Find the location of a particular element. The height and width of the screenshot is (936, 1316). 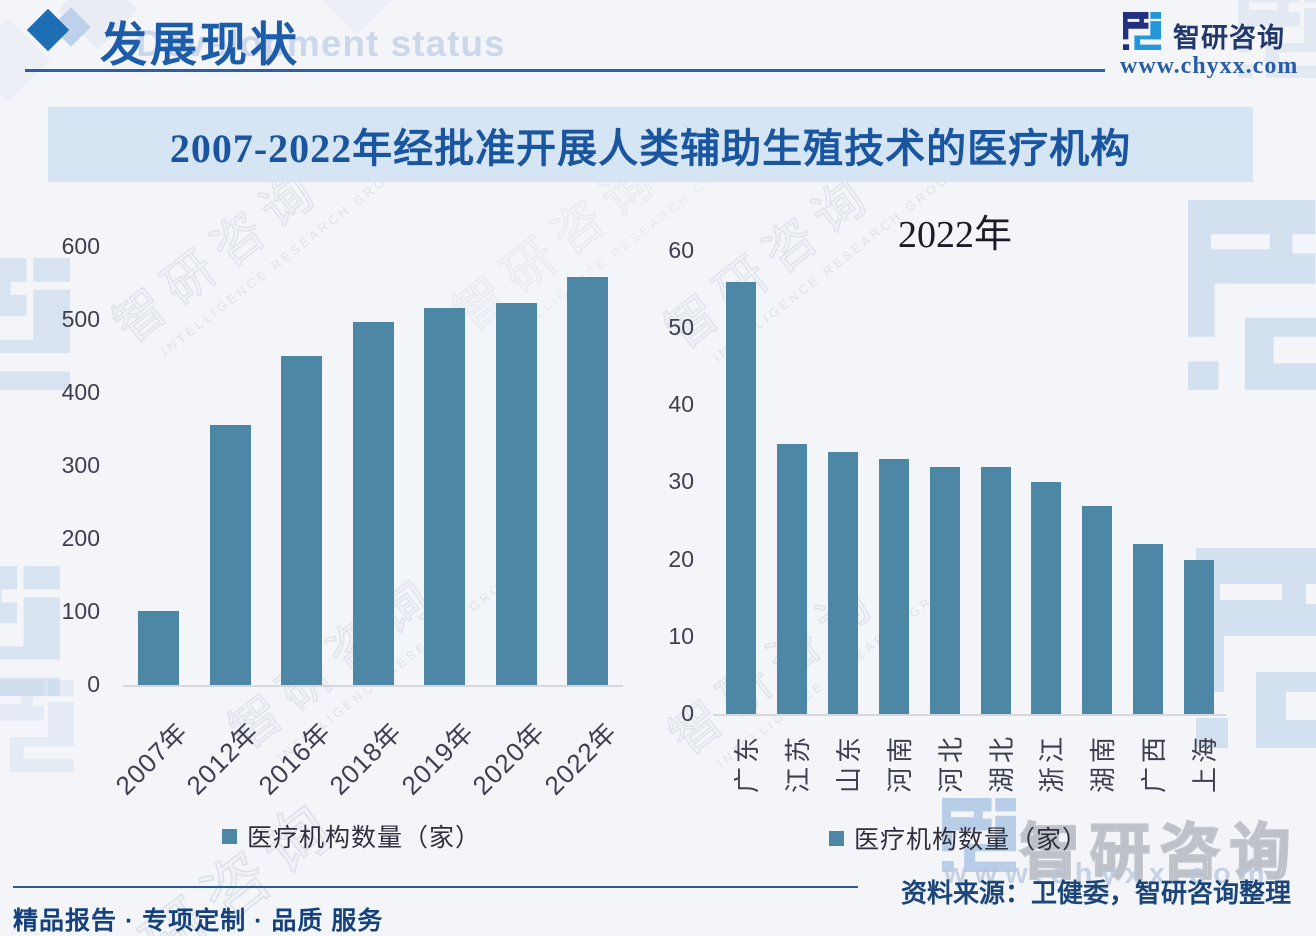

bar-2020年 is located at coordinates (516, 494).